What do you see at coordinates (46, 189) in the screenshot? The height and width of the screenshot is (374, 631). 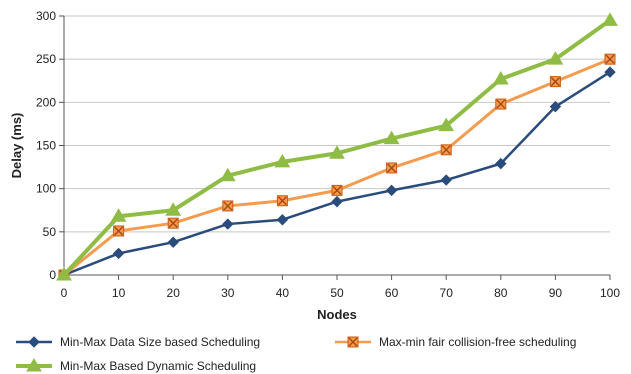 I see `y-tick-label-100: 100` at bounding box center [46, 189].